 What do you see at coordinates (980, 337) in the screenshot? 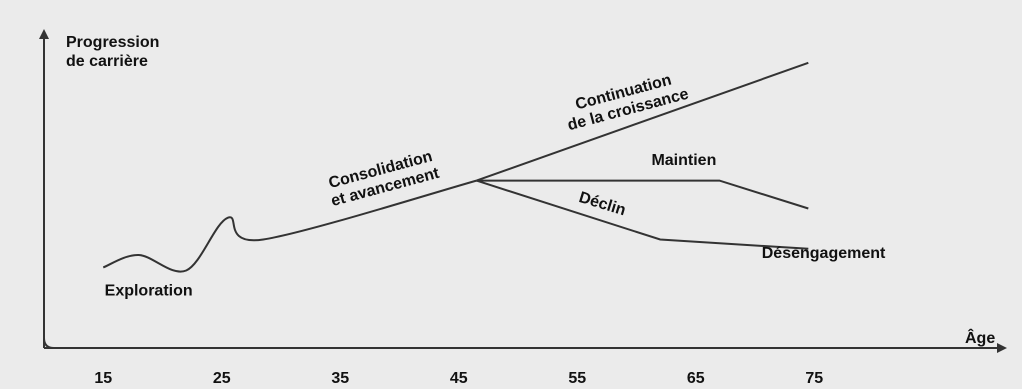
I see `x-axis-label: Âge` at bounding box center [980, 337].